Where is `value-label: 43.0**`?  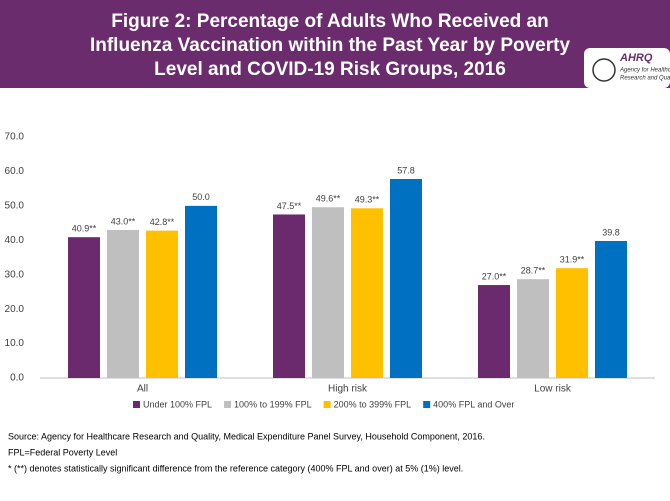 value-label: 43.0** is located at coordinates (123, 221).